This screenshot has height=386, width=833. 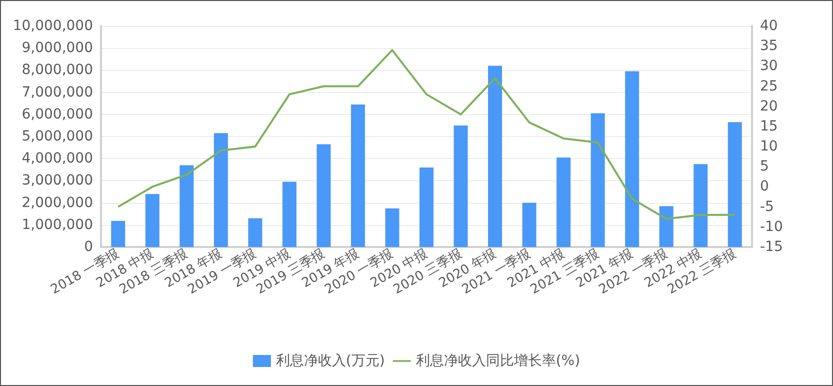 What do you see at coordinates (769, 66) in the screenshot?
I see `y2-tick-label: 30` at bounding box center [769, 66].